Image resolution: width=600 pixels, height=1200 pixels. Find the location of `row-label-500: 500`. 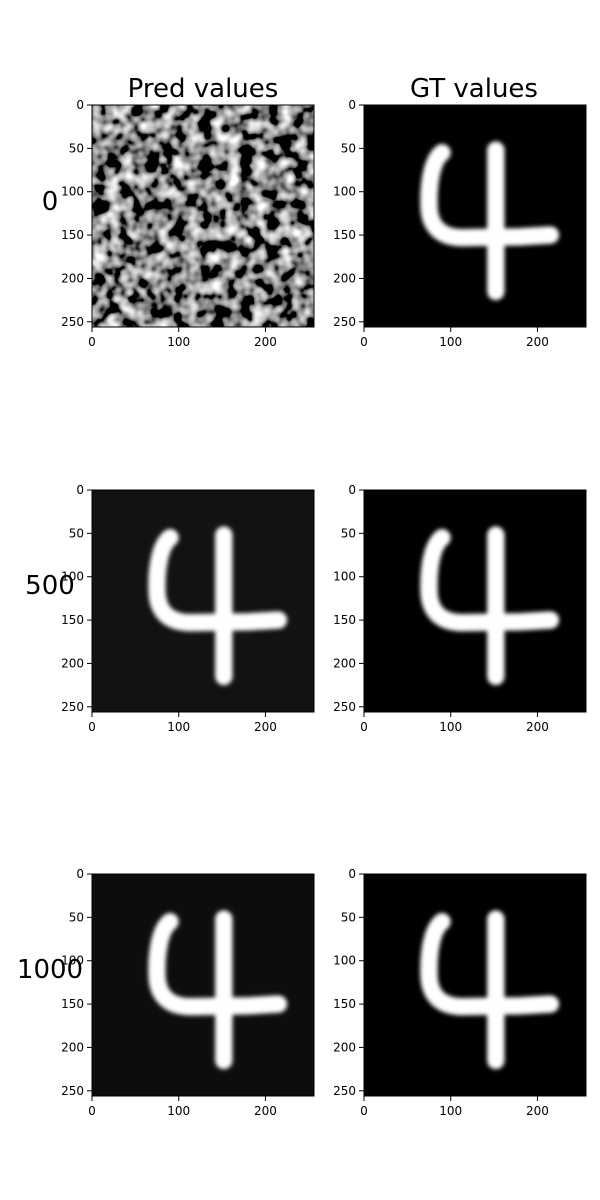

row-label-500: 500 is located at coordinates (50, 586).